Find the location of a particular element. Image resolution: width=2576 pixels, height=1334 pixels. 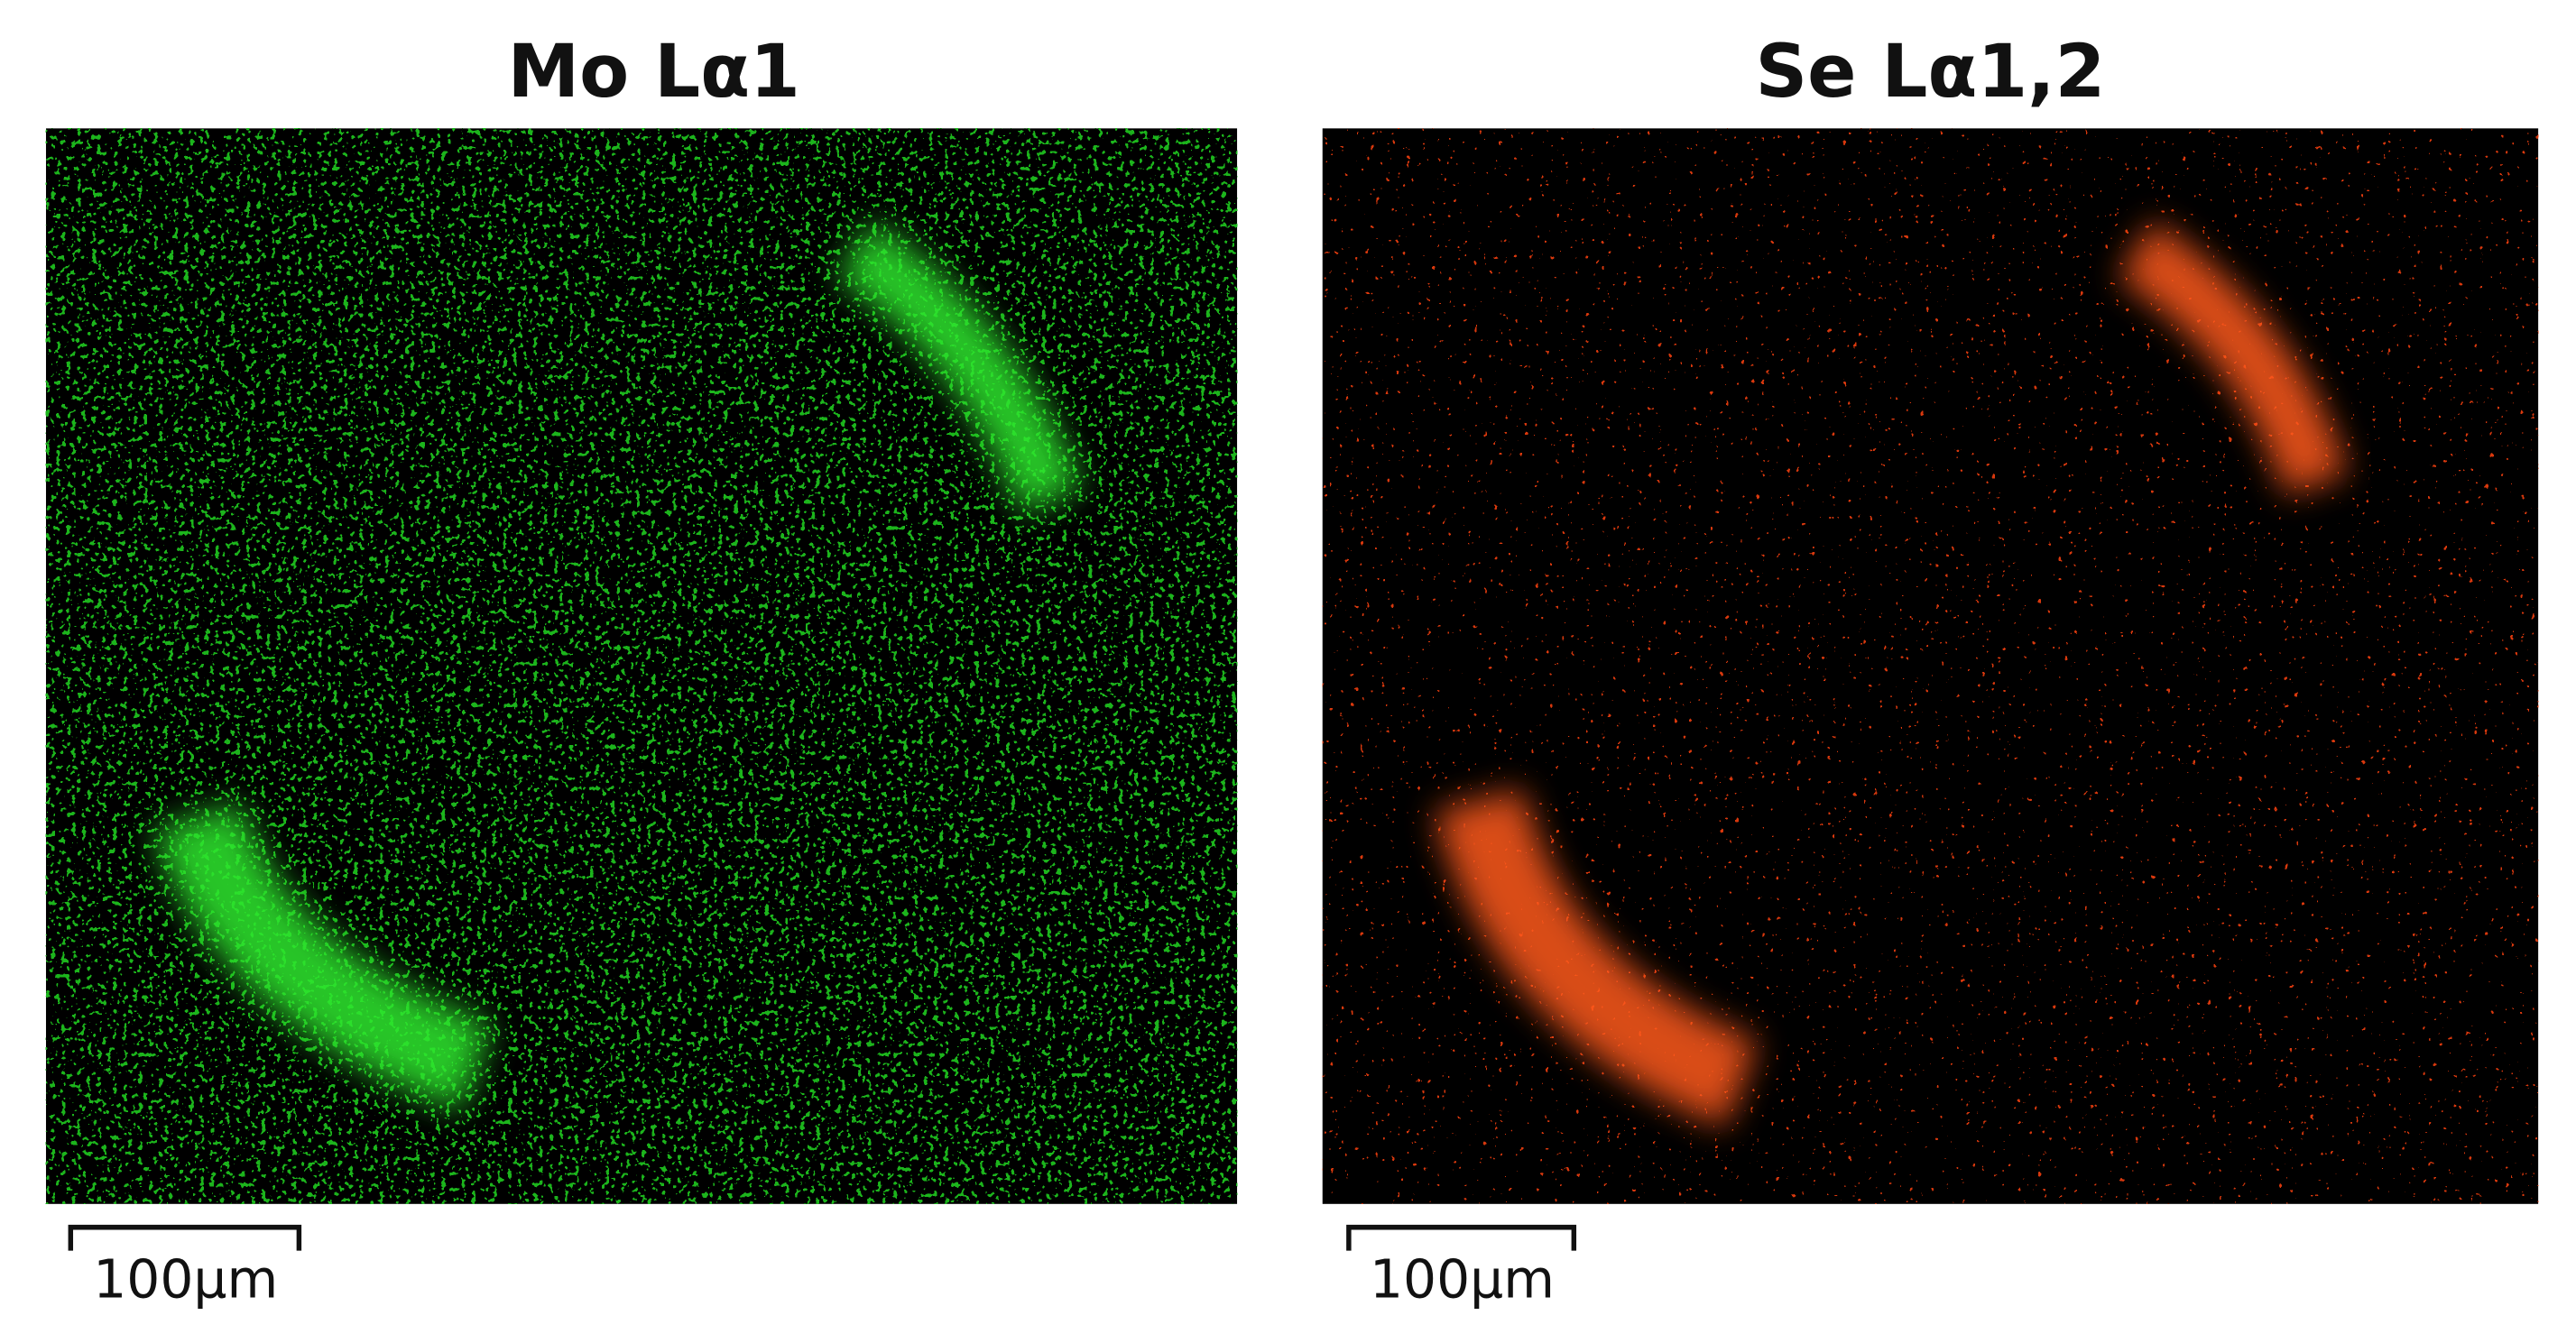

panel-title: Mo Lα1 is located at coordinates (653, 73).